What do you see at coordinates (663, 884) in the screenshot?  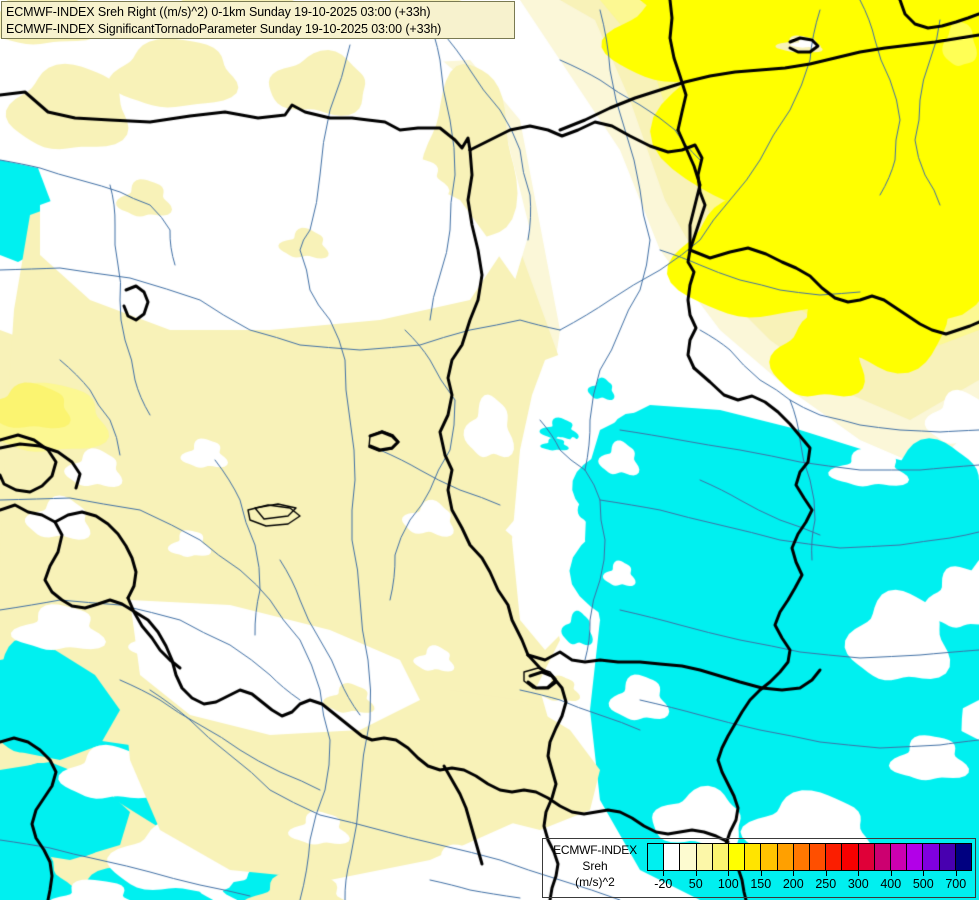 I see `colorbar-tick-label-0: -20` at bounding box center [663, 884].